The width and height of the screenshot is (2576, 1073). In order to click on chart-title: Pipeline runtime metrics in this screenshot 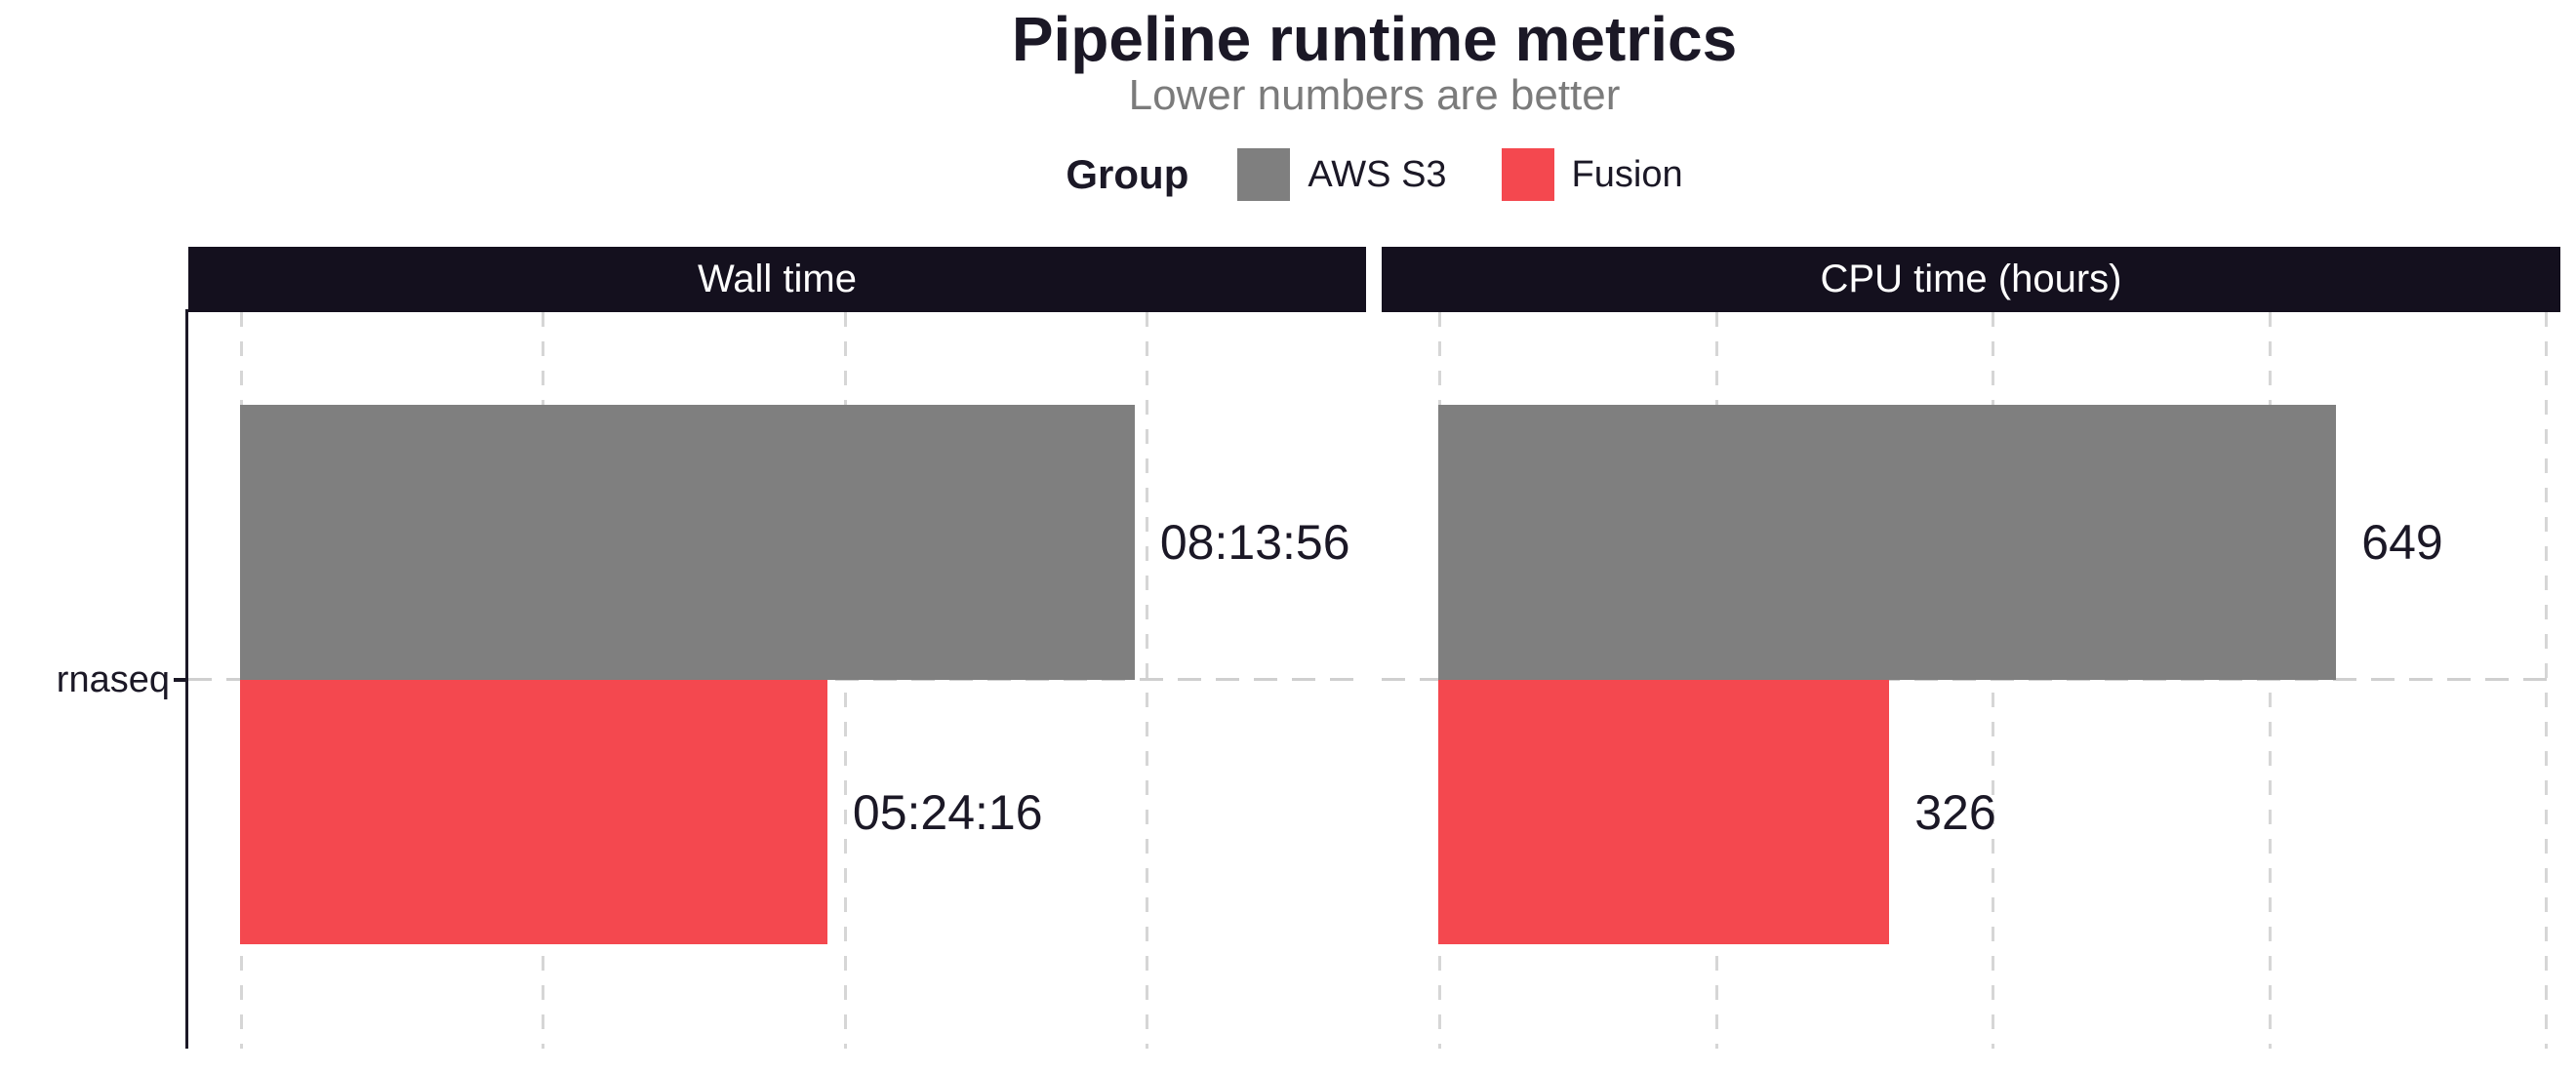, I will do `click(1374, 39)`.